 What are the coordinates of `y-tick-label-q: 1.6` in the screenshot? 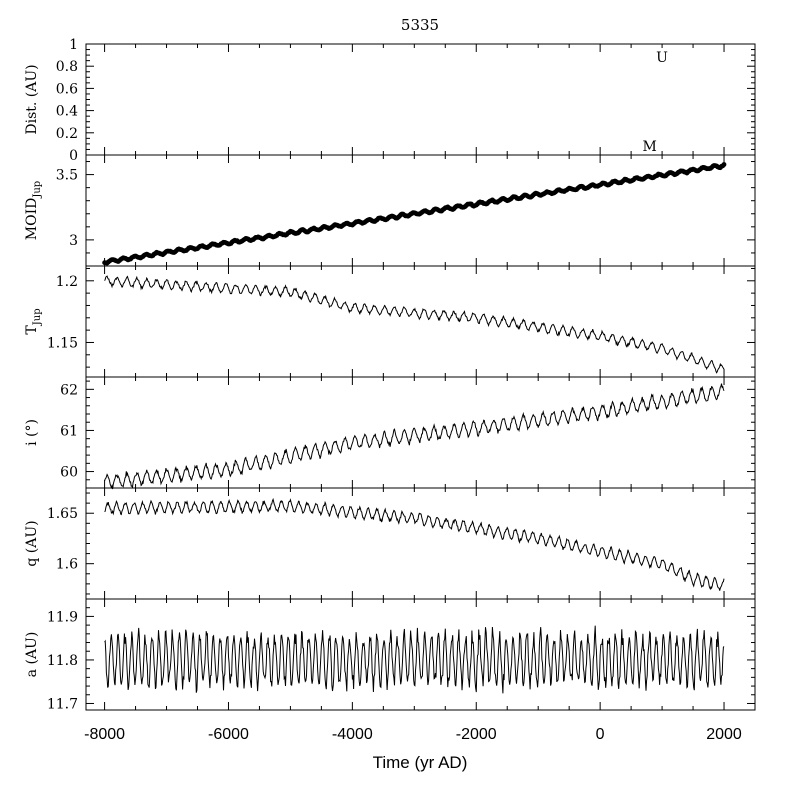 It's located at (67, 565).